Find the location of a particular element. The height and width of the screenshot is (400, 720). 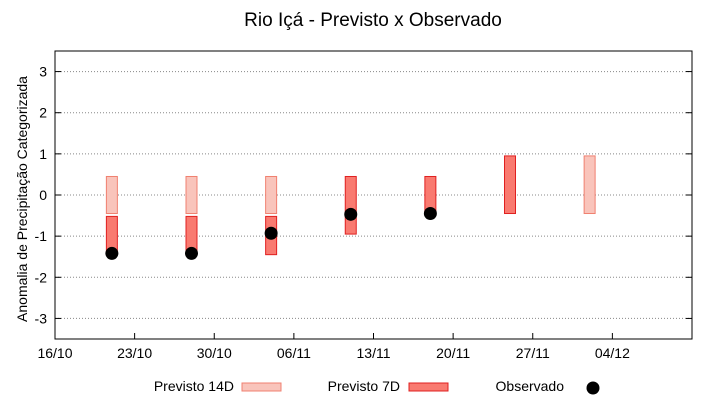

legend-marker is located at coordinates (593, 388).